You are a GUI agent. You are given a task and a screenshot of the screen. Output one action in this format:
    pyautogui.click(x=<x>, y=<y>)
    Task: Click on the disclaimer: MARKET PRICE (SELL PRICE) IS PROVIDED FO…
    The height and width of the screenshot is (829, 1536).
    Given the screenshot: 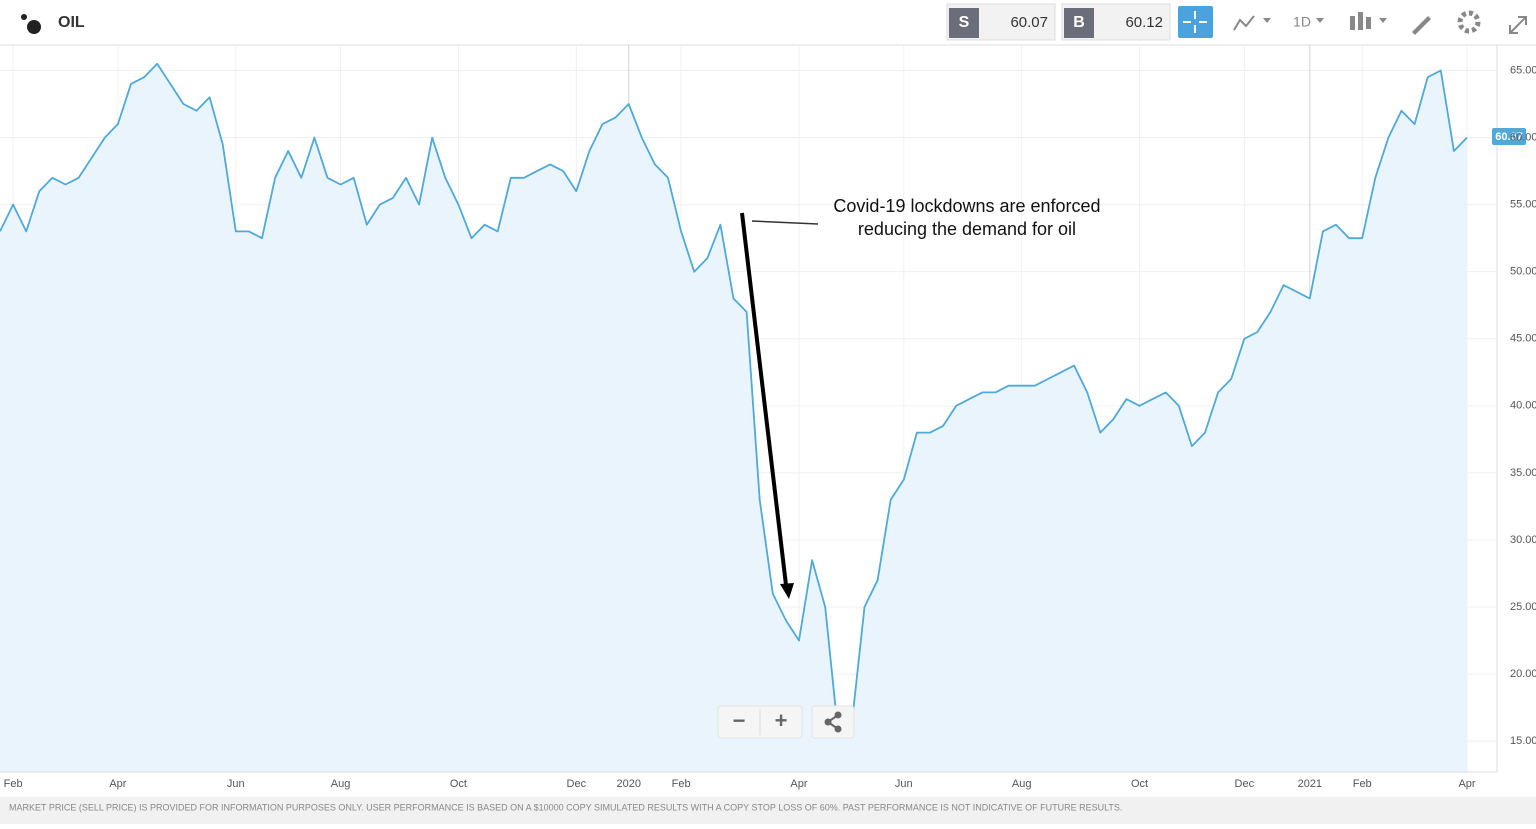 What is the action you would take?
    pyautogui.click(x=565, y=807)
    